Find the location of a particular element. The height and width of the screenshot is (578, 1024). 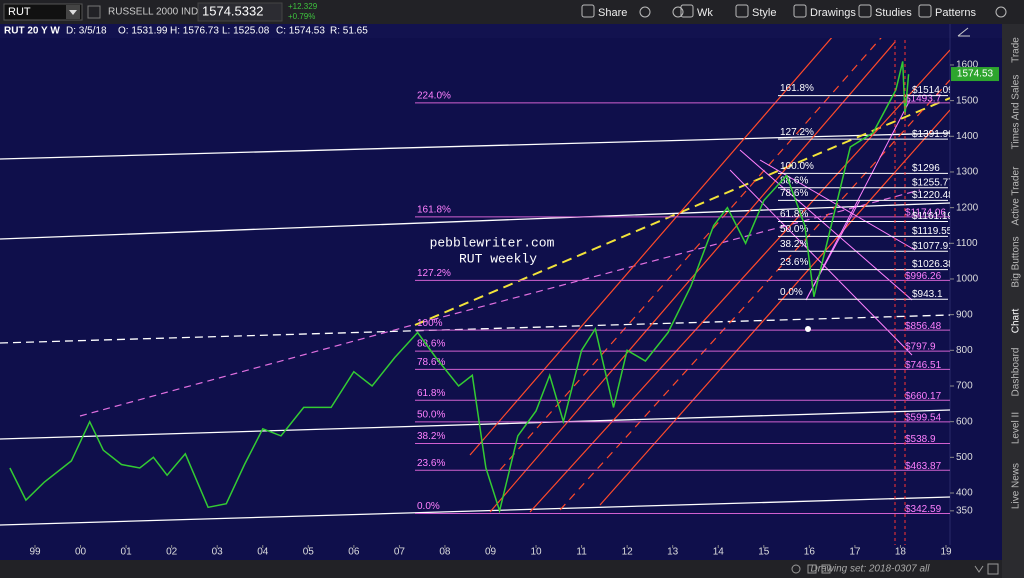

x-tick-label: 04 is located at coordinates (263, 552).